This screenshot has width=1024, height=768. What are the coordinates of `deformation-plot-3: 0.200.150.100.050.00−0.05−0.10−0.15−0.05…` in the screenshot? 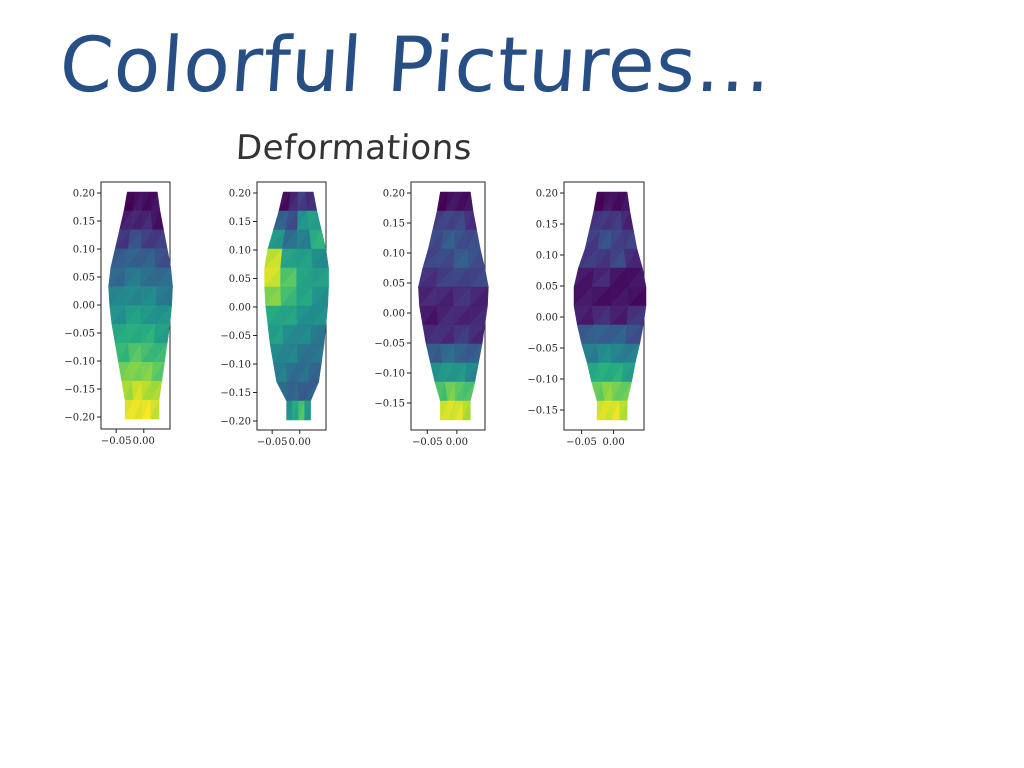 It's located at (431, 314).